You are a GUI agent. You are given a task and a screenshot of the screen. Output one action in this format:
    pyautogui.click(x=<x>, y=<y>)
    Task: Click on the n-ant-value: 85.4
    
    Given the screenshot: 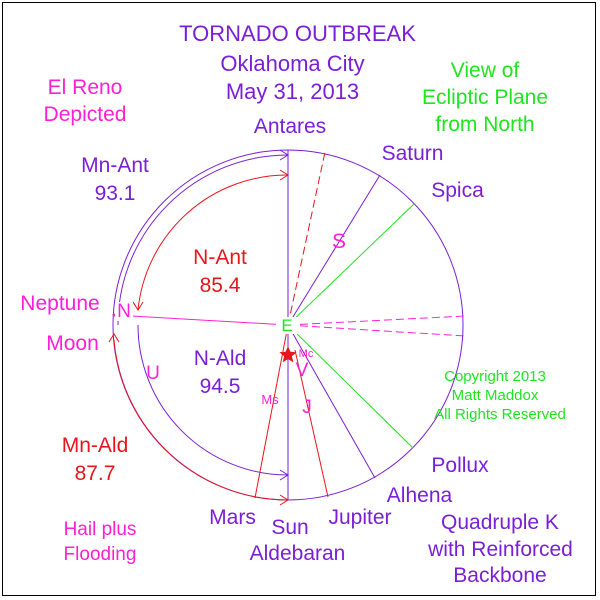 What is the action you would take?
    pyautogui.click(x=220, y=285)
    